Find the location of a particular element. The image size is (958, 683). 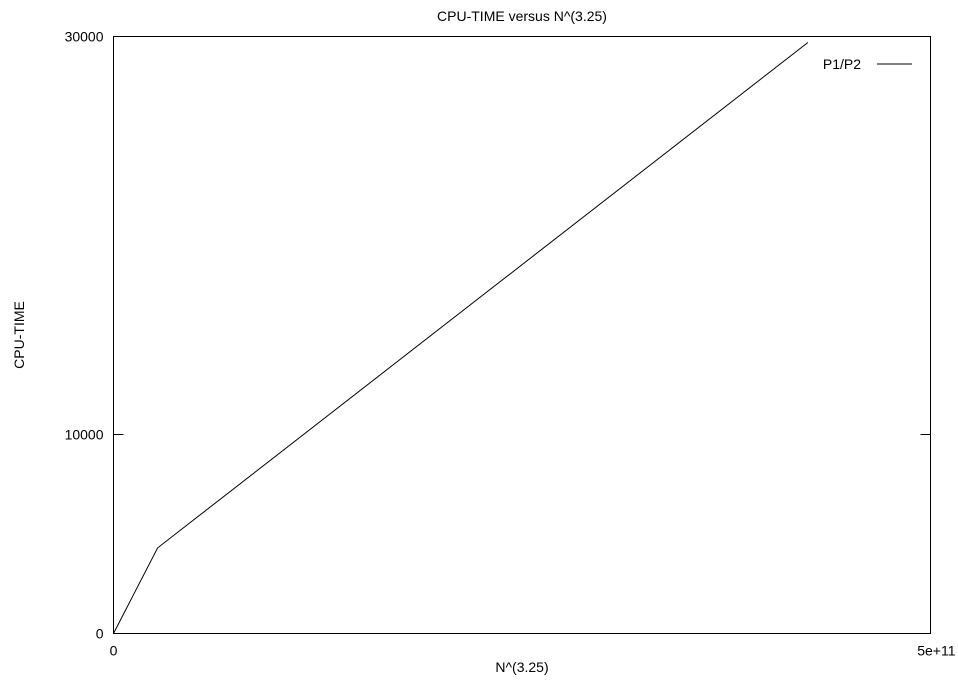

y-axis-label: CPU-TIME is located at coordinates (19, 335).